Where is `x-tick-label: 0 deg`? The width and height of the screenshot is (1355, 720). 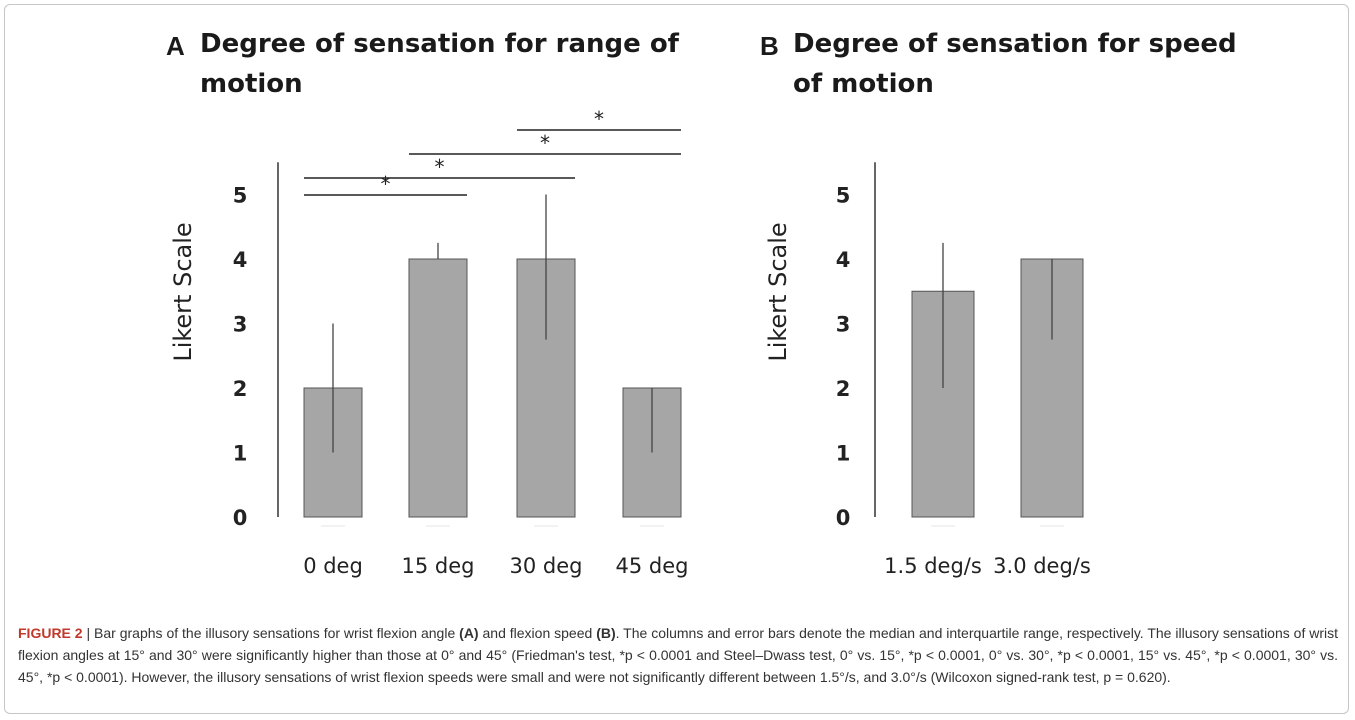 x-tick-label: 0 deg is located at coordinates (333, 566).